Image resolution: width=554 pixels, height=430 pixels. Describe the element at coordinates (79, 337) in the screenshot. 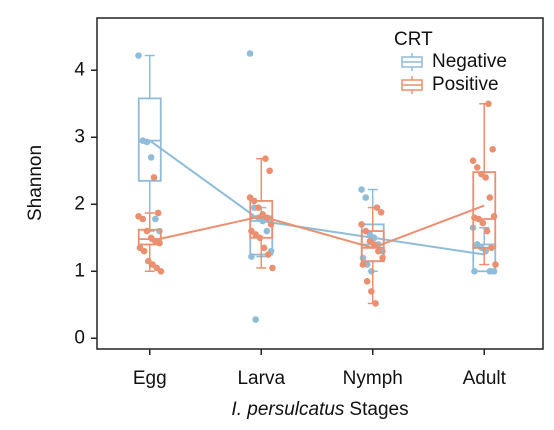

I see `y-tick-label: 0` at that location.